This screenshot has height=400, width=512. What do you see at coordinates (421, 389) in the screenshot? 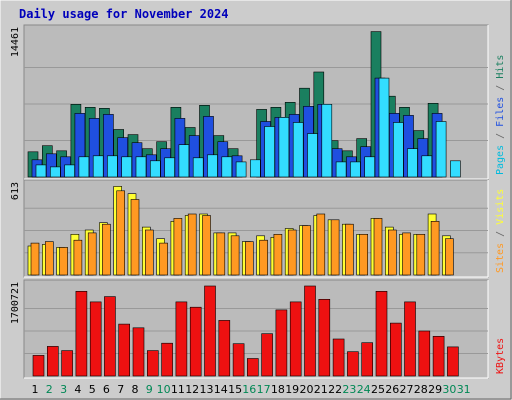
I see `day-label-28: 28` at bounding box center [421, 389].